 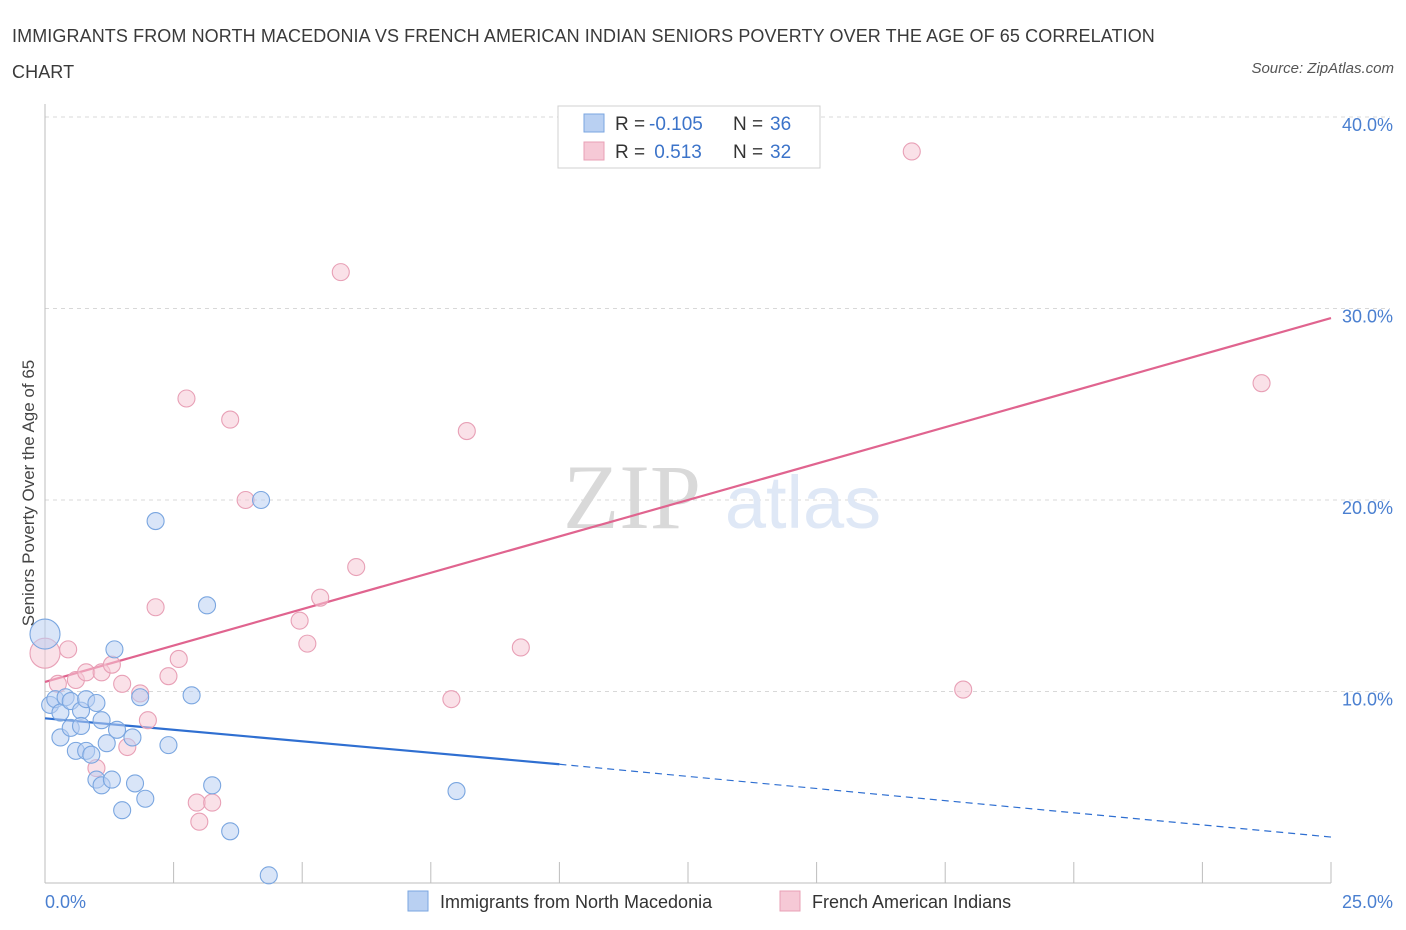 What do you see at coordinates (576, 902) in the screenshot?
I see `bottom-legend-blue-label: Immigrants from North Macedonia` at bounding box center [576, 902].